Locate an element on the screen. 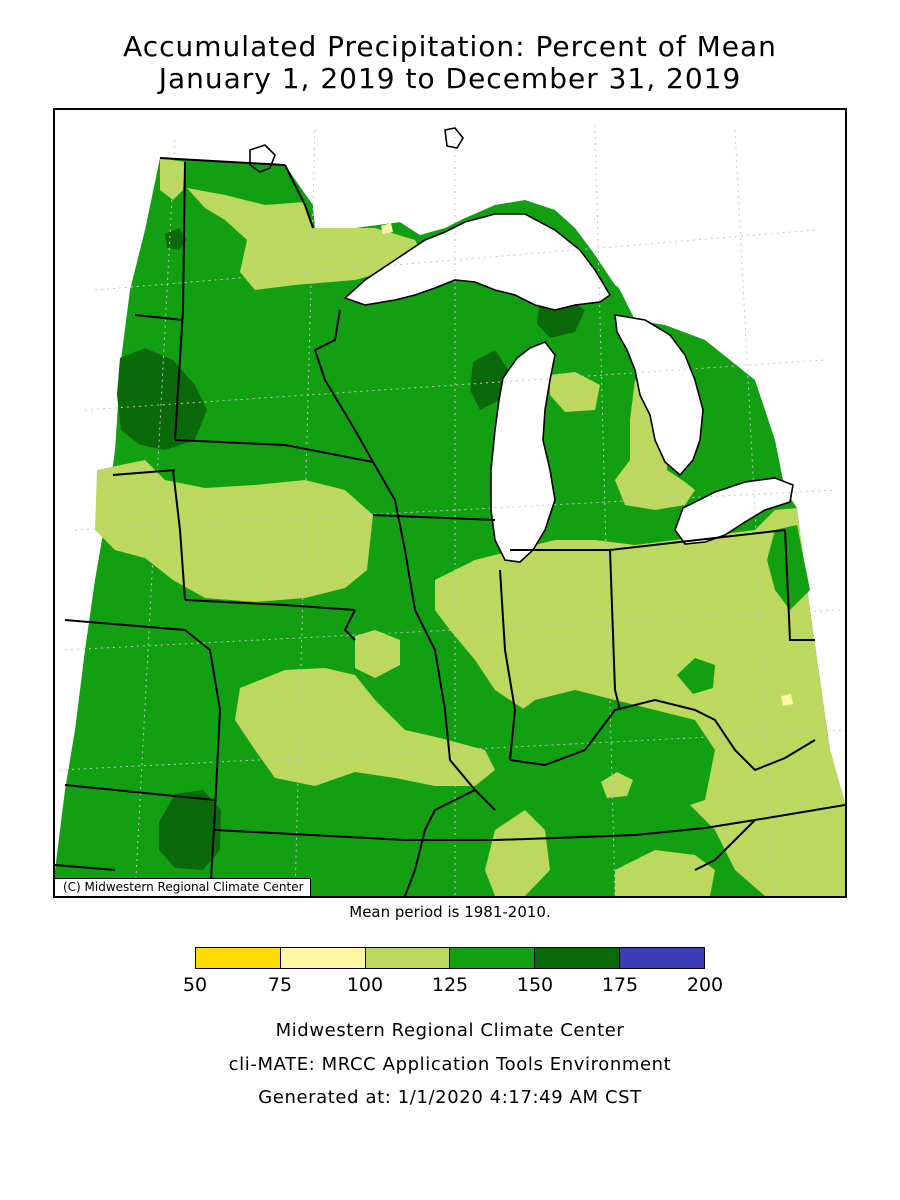 This screenshot has height=1200, width=900. lake-erie is located at coordinates (734, 511).